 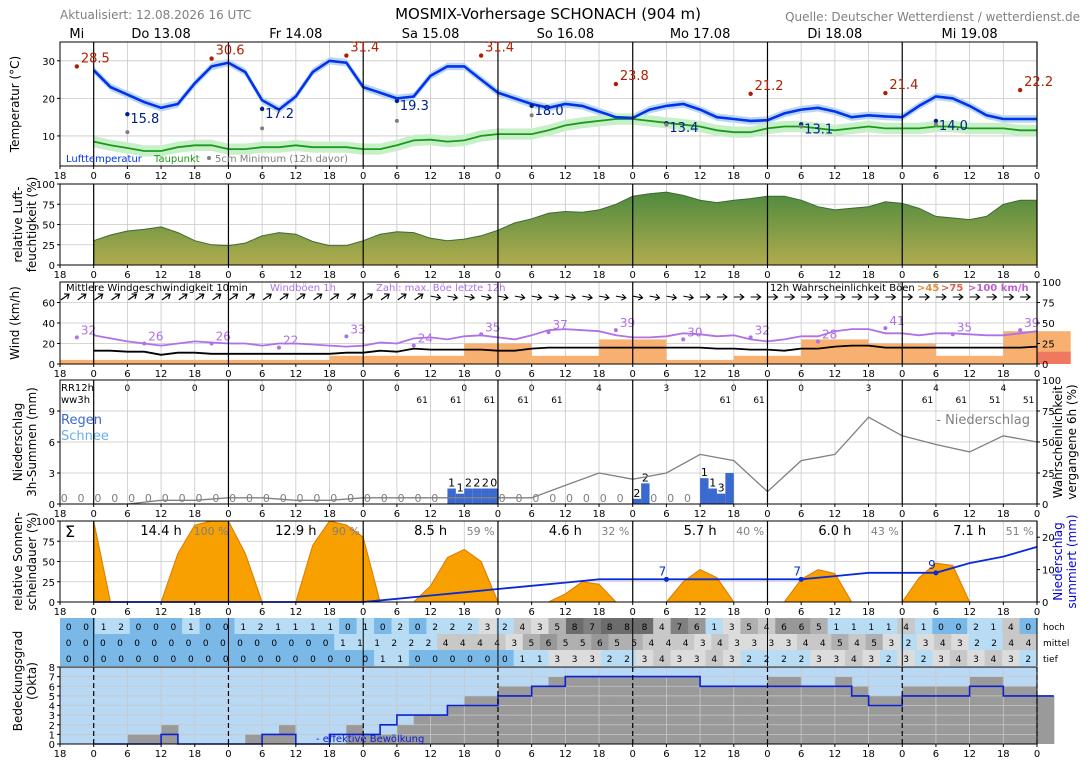 I want to click on tmax-marker, so click(x=1020, y=90).